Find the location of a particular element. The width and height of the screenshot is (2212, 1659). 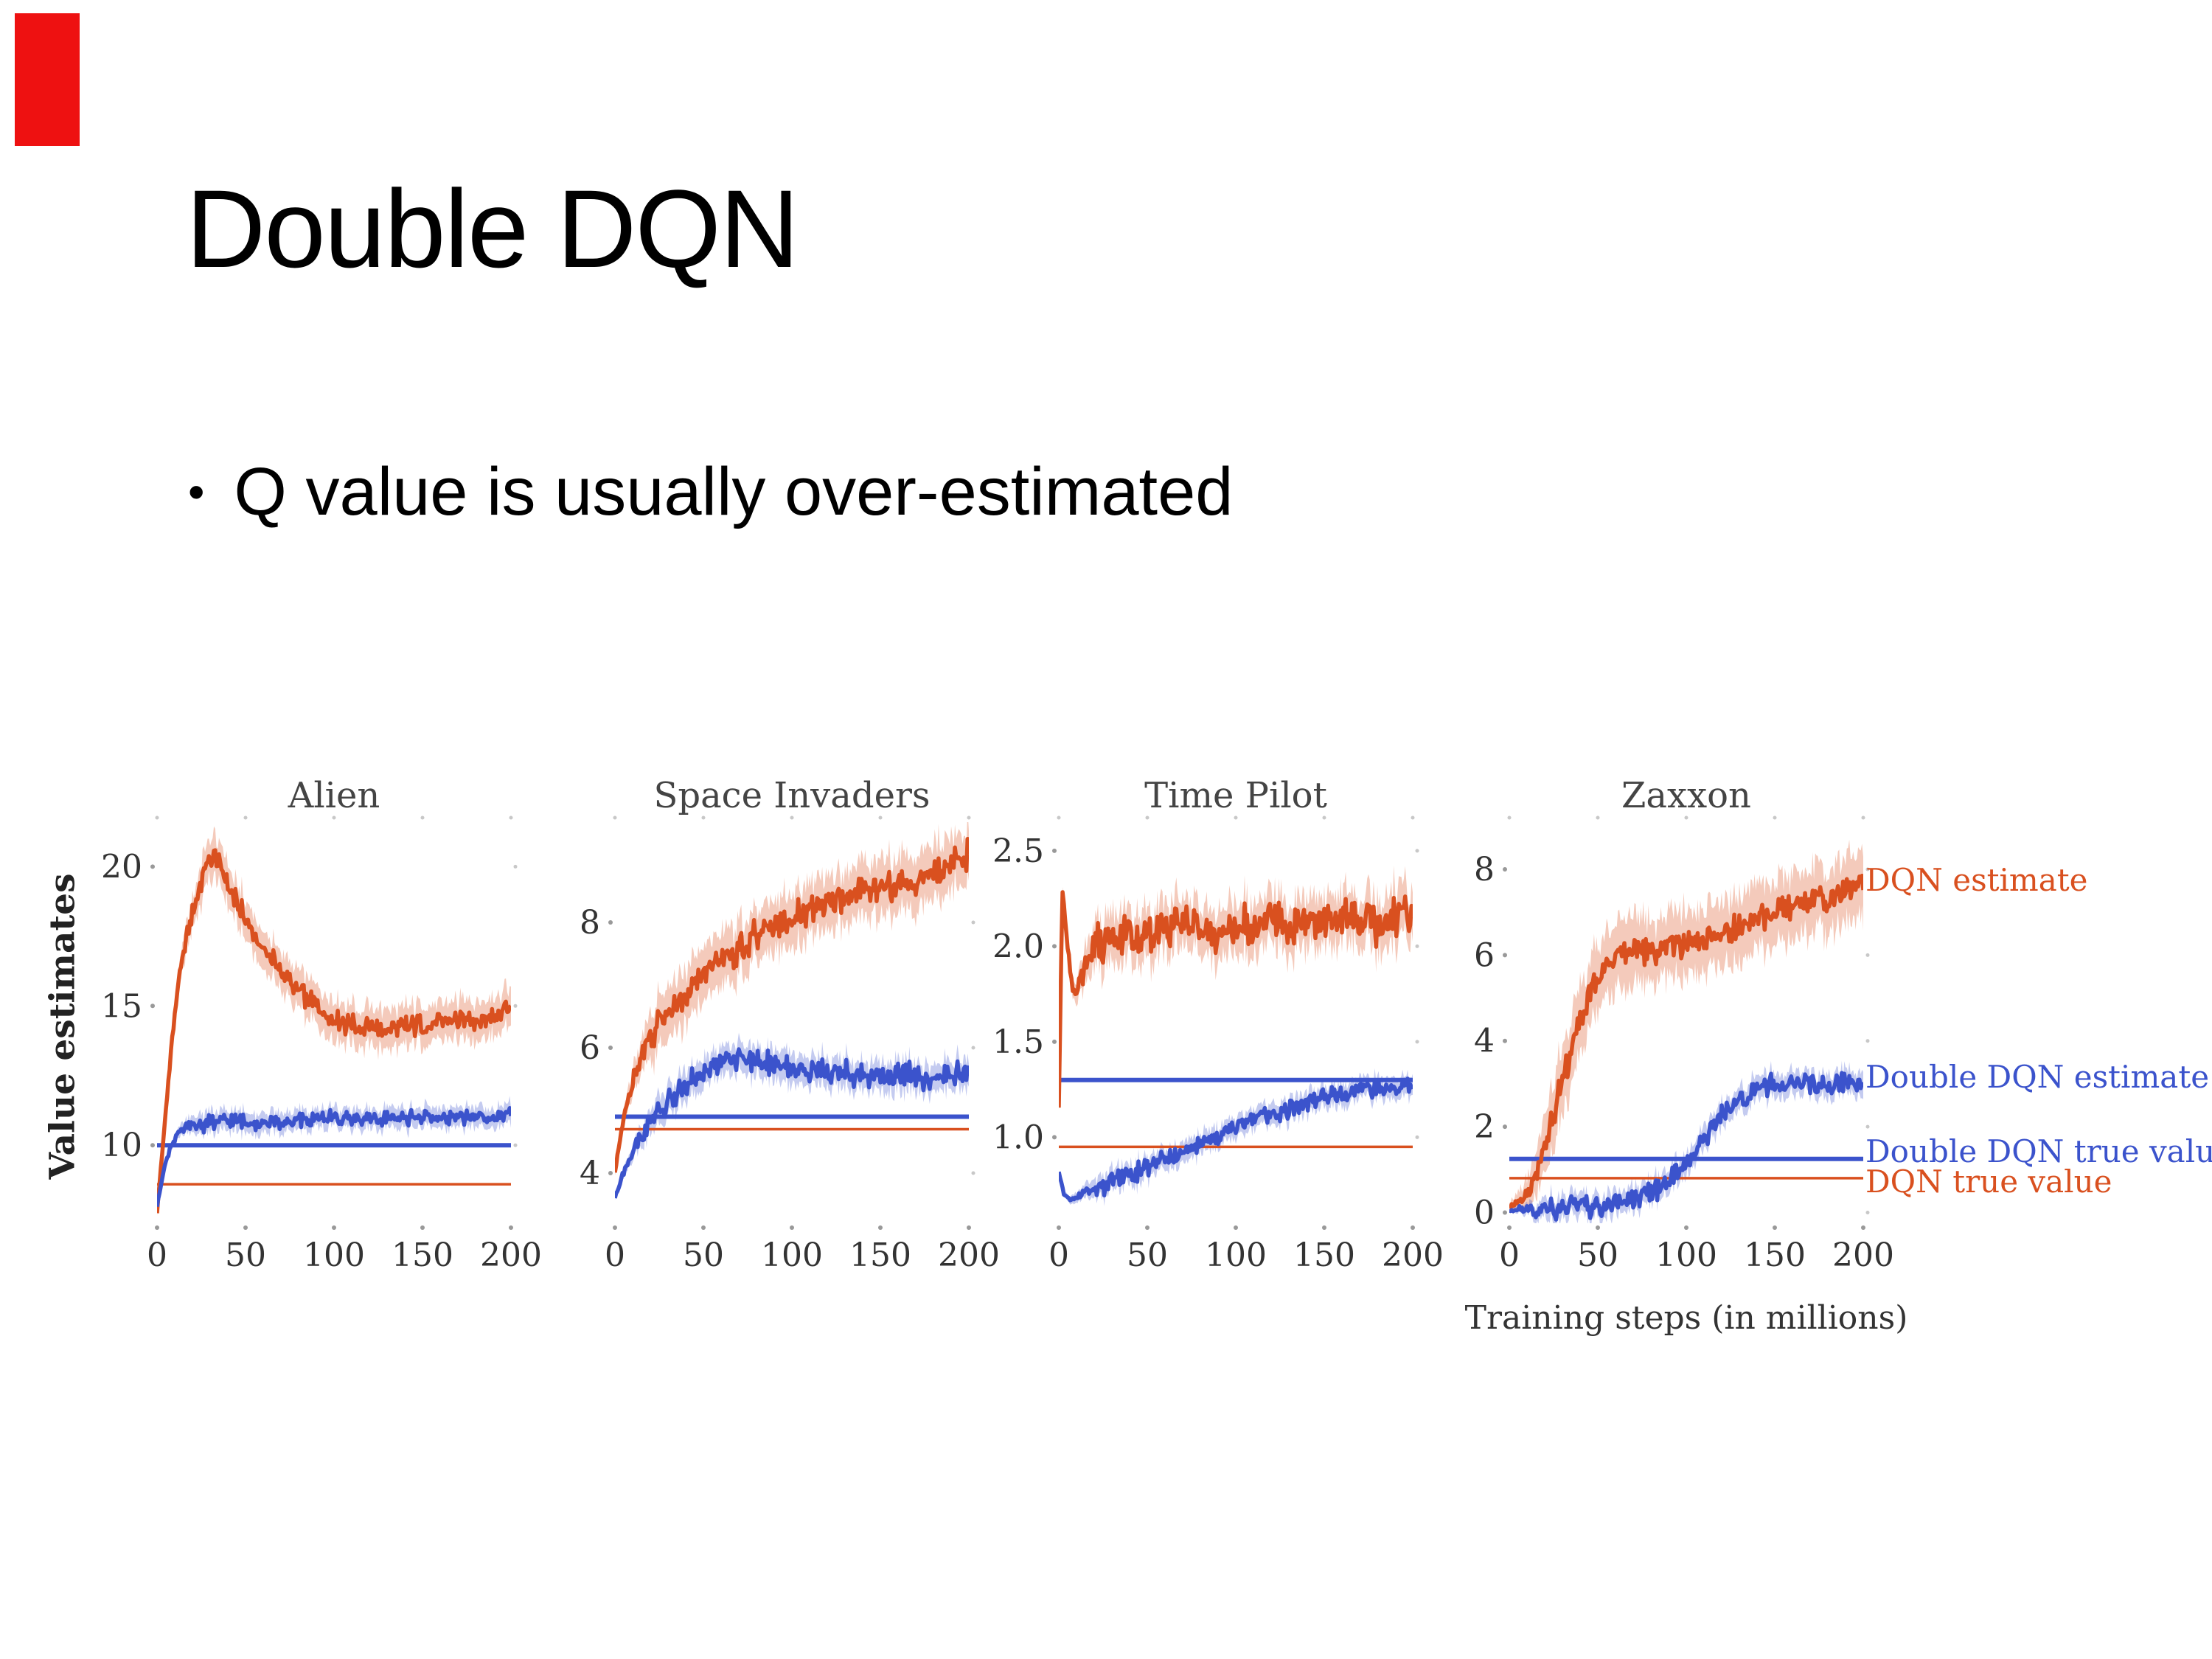

chart-alien: Alien 10 15 20 0 50 100 150 200 is located at coordinates (305, 1043).